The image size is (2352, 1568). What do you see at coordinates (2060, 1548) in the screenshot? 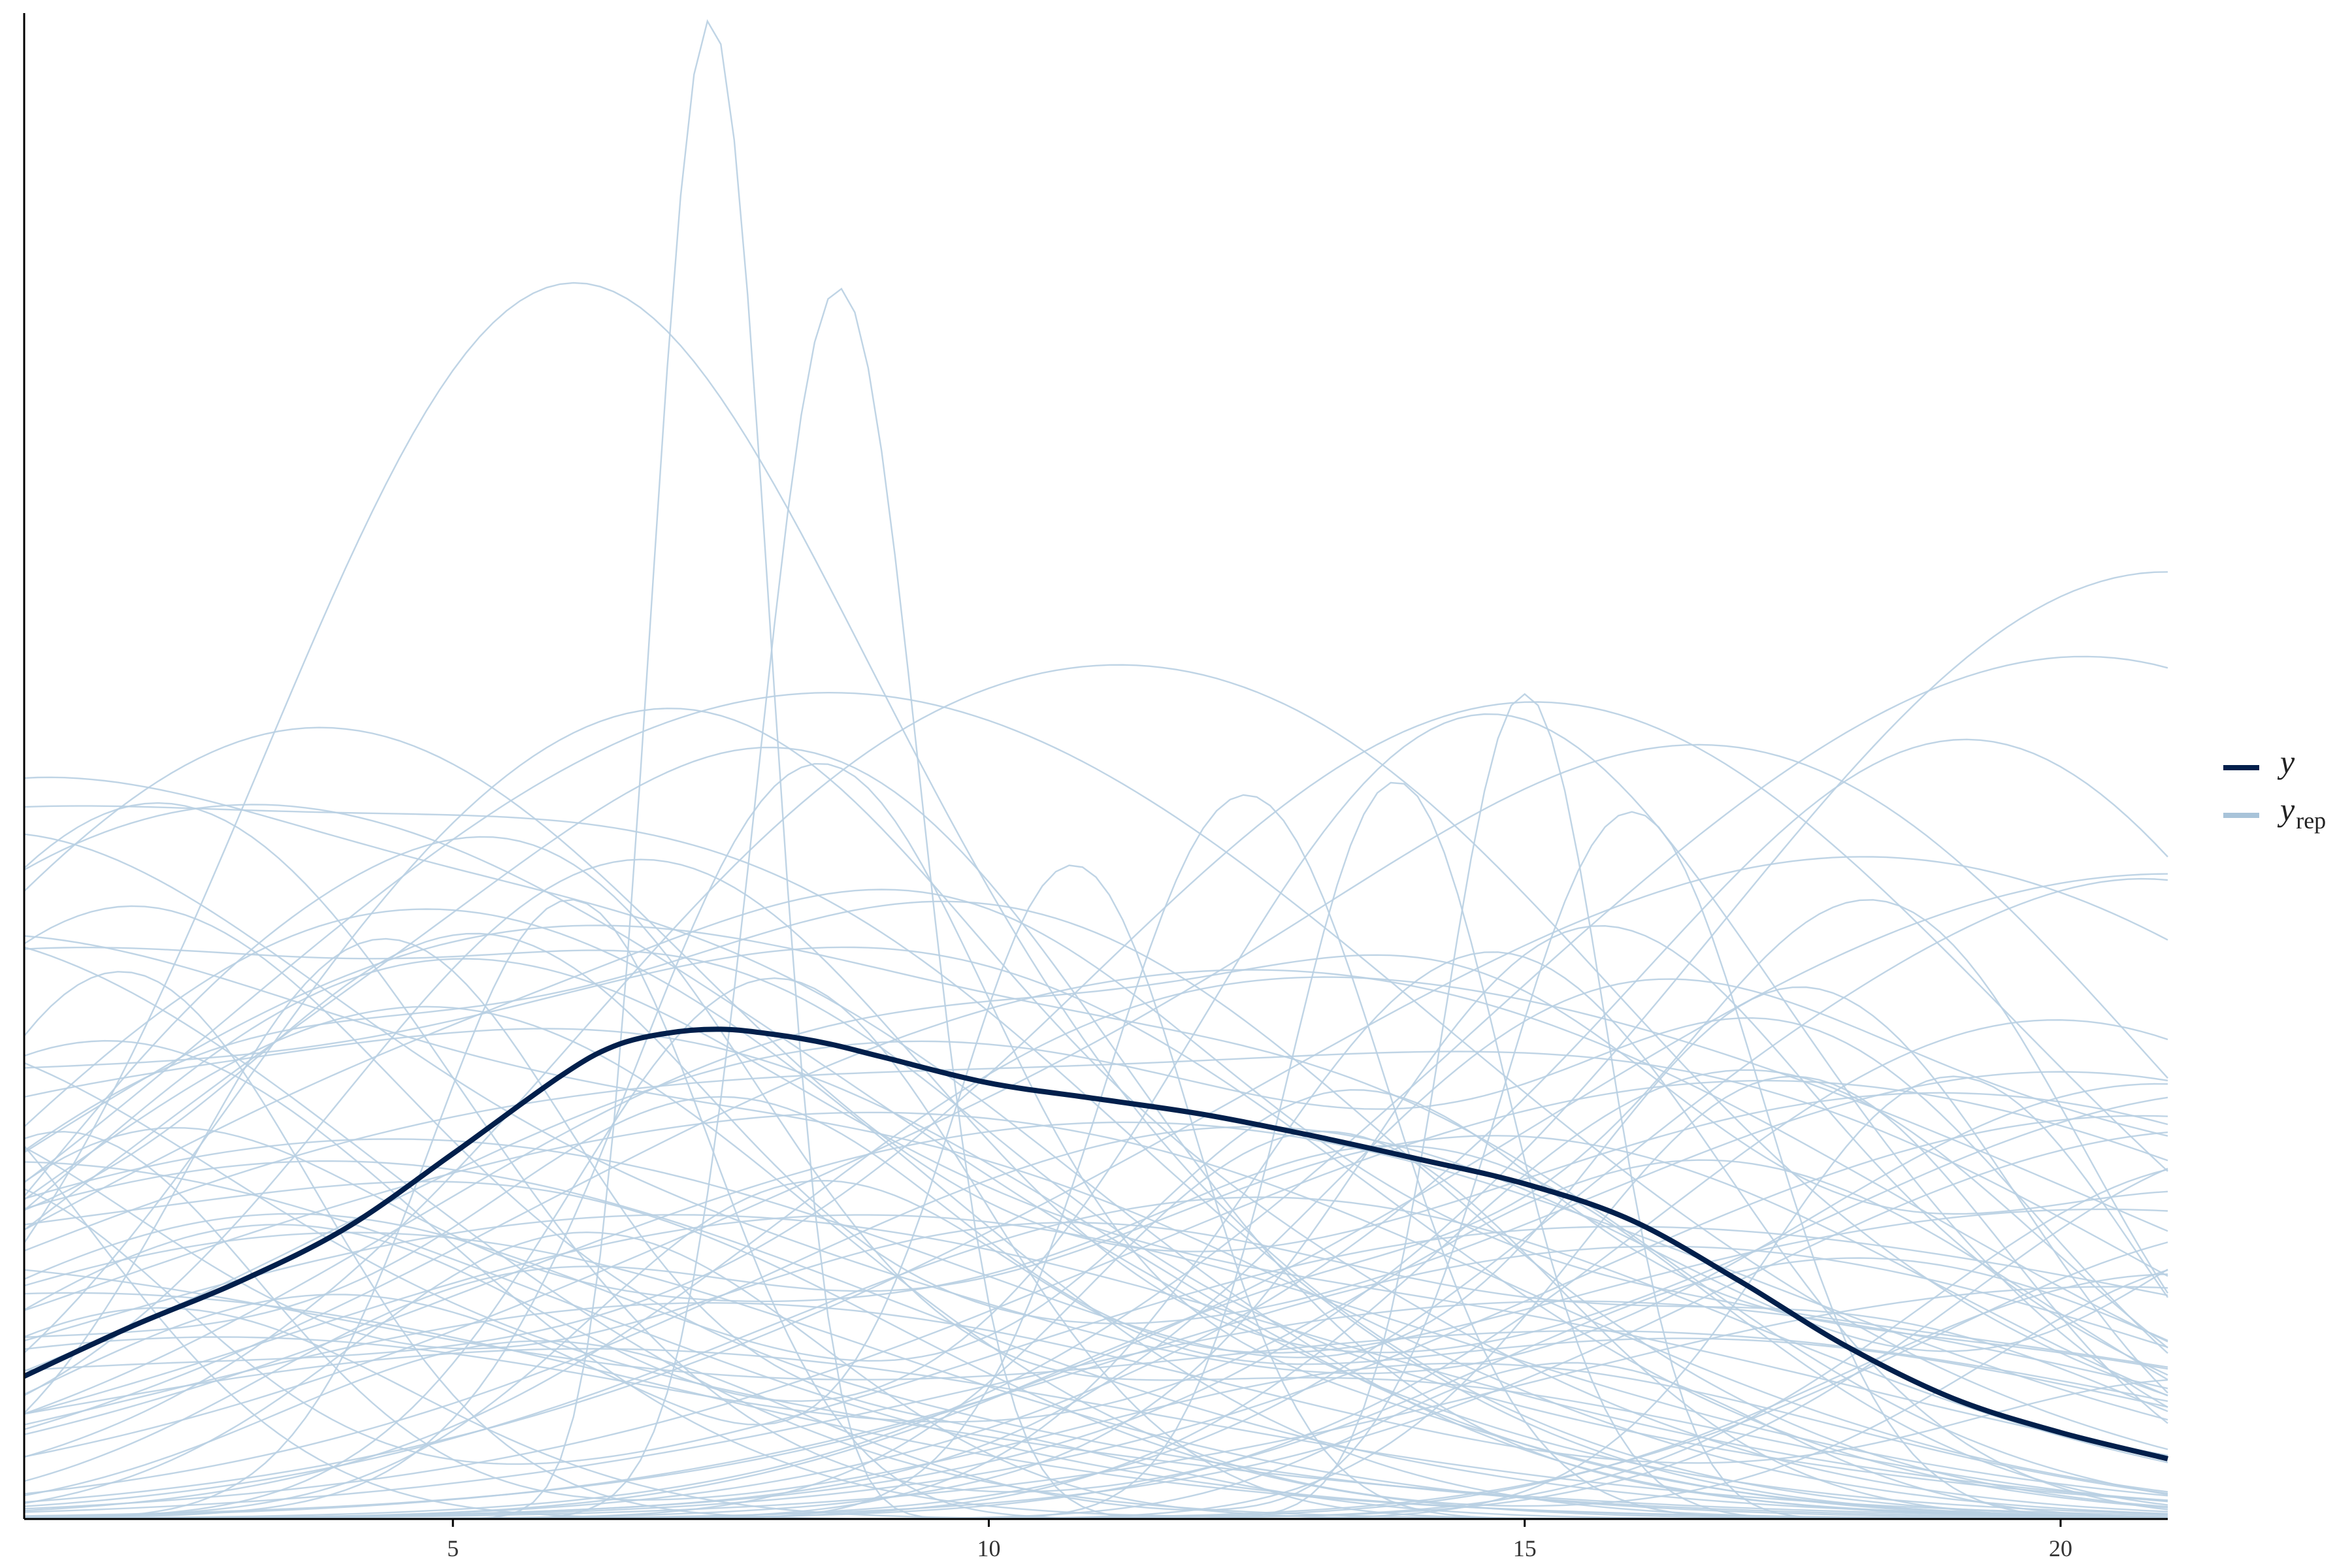
I see `x-tick-label: 20` at bounding box center [2060, 1548].